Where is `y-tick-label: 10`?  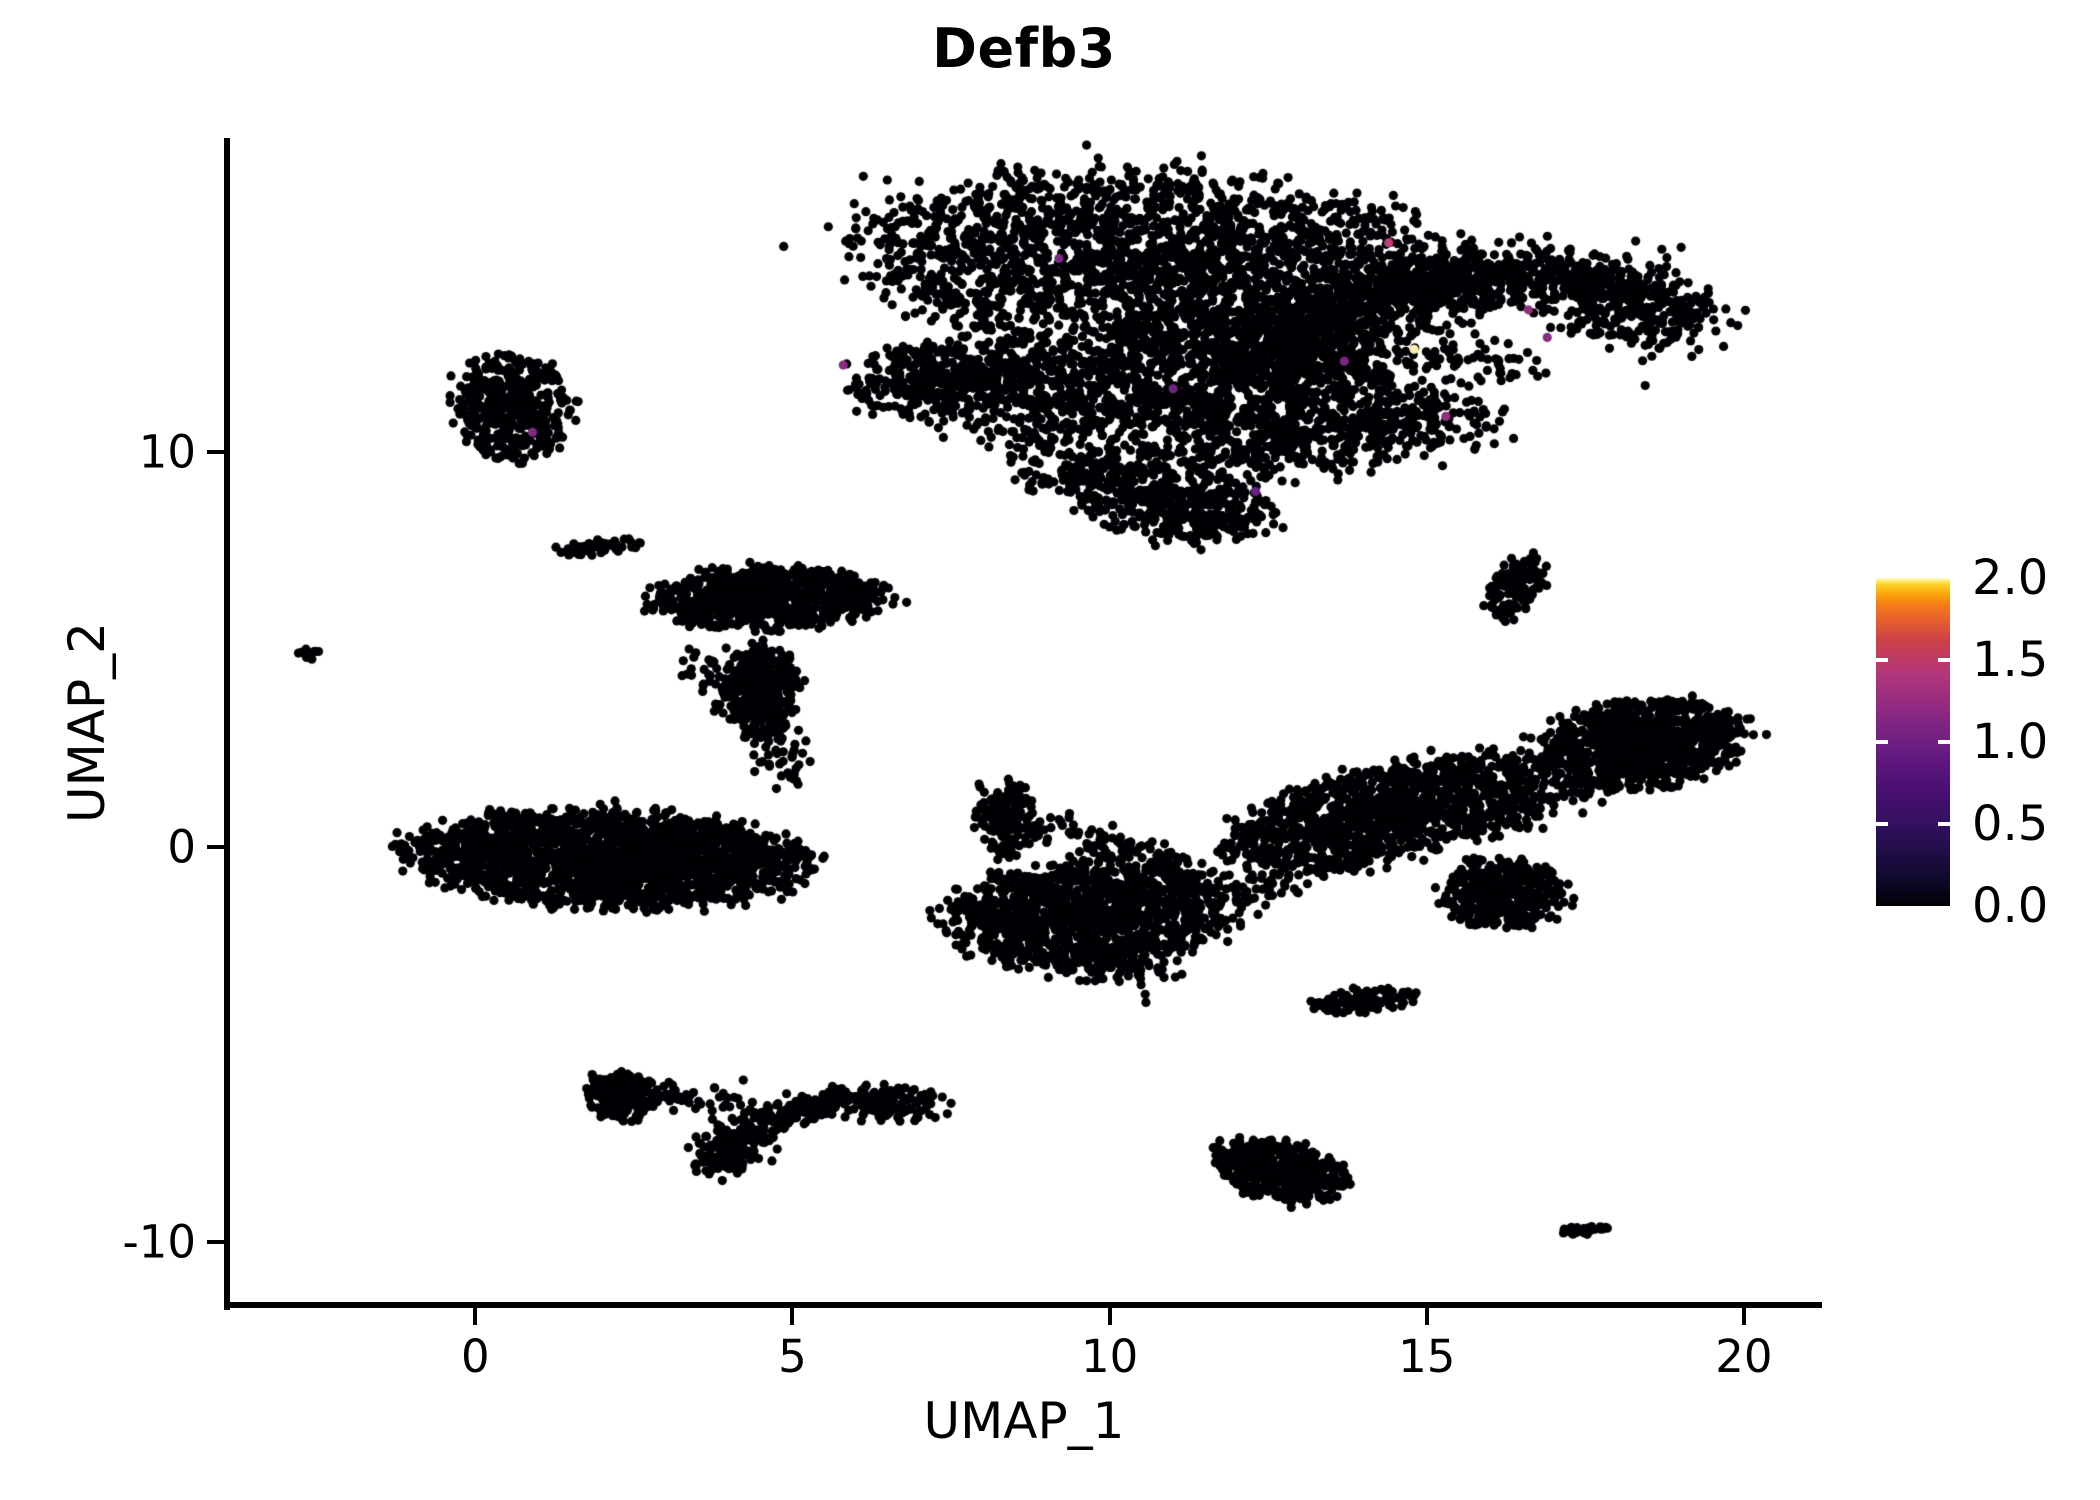
y-tick-label: 10 is located at coordinates (167, 452).